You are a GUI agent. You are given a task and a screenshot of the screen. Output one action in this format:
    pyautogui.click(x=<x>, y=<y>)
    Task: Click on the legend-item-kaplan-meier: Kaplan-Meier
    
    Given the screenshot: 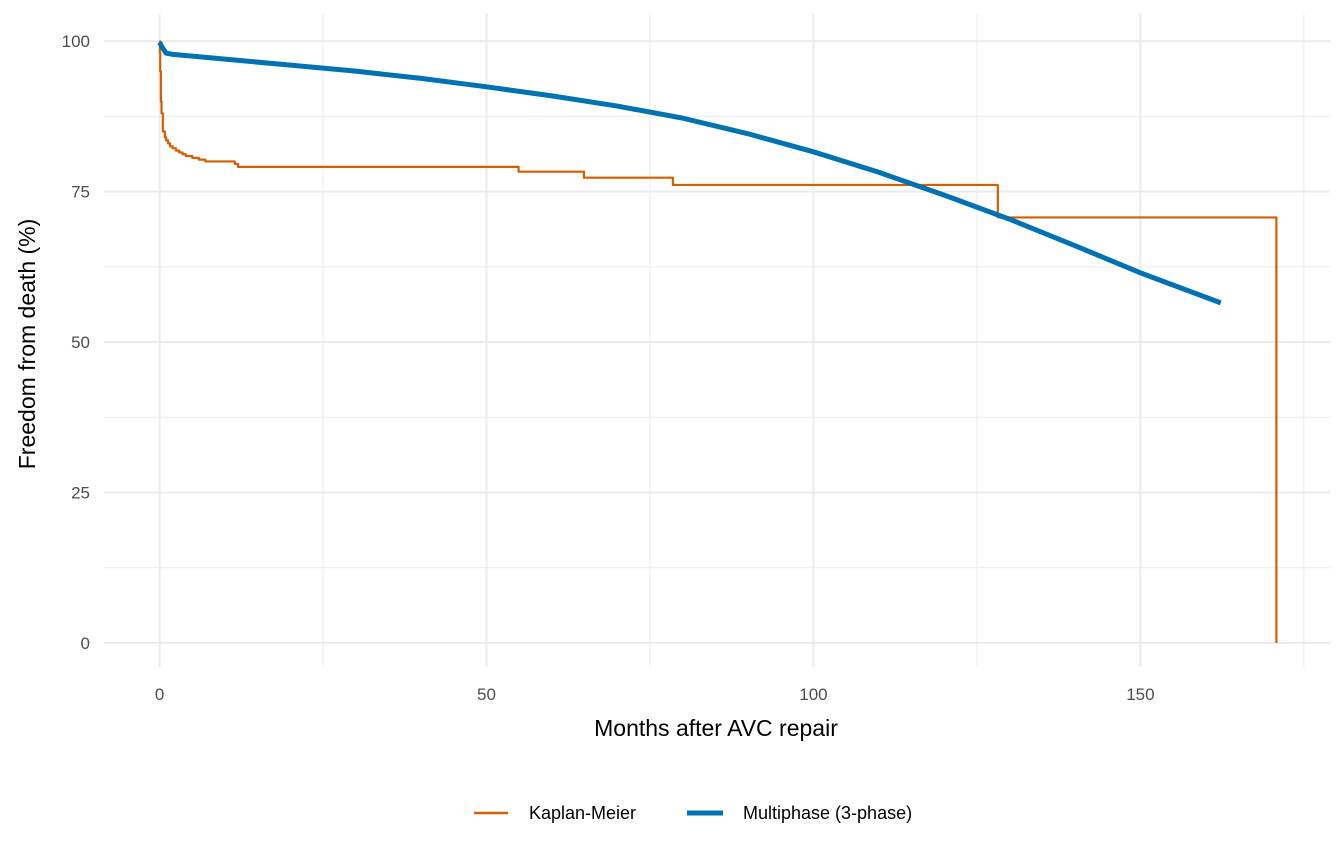 What is the action you would take?
    pyautogui.click(x=555, y=813)
    